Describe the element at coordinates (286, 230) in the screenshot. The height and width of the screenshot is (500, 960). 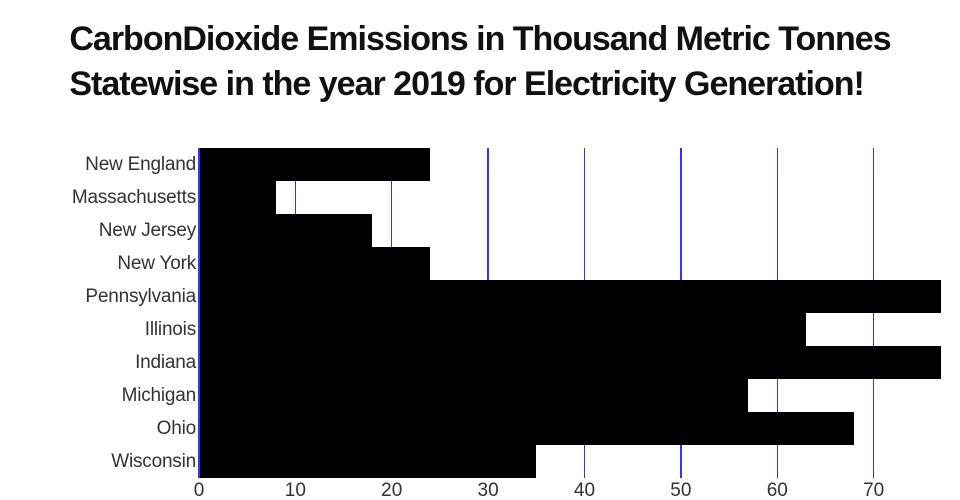
I see `bar-new-jersey` at that location.